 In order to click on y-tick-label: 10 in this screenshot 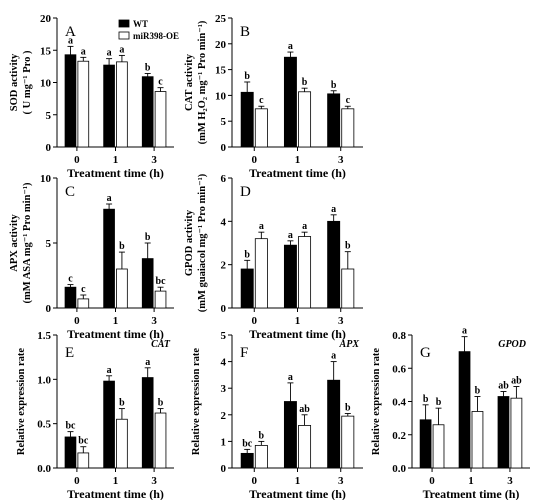, I will do `click(46, 179)`.